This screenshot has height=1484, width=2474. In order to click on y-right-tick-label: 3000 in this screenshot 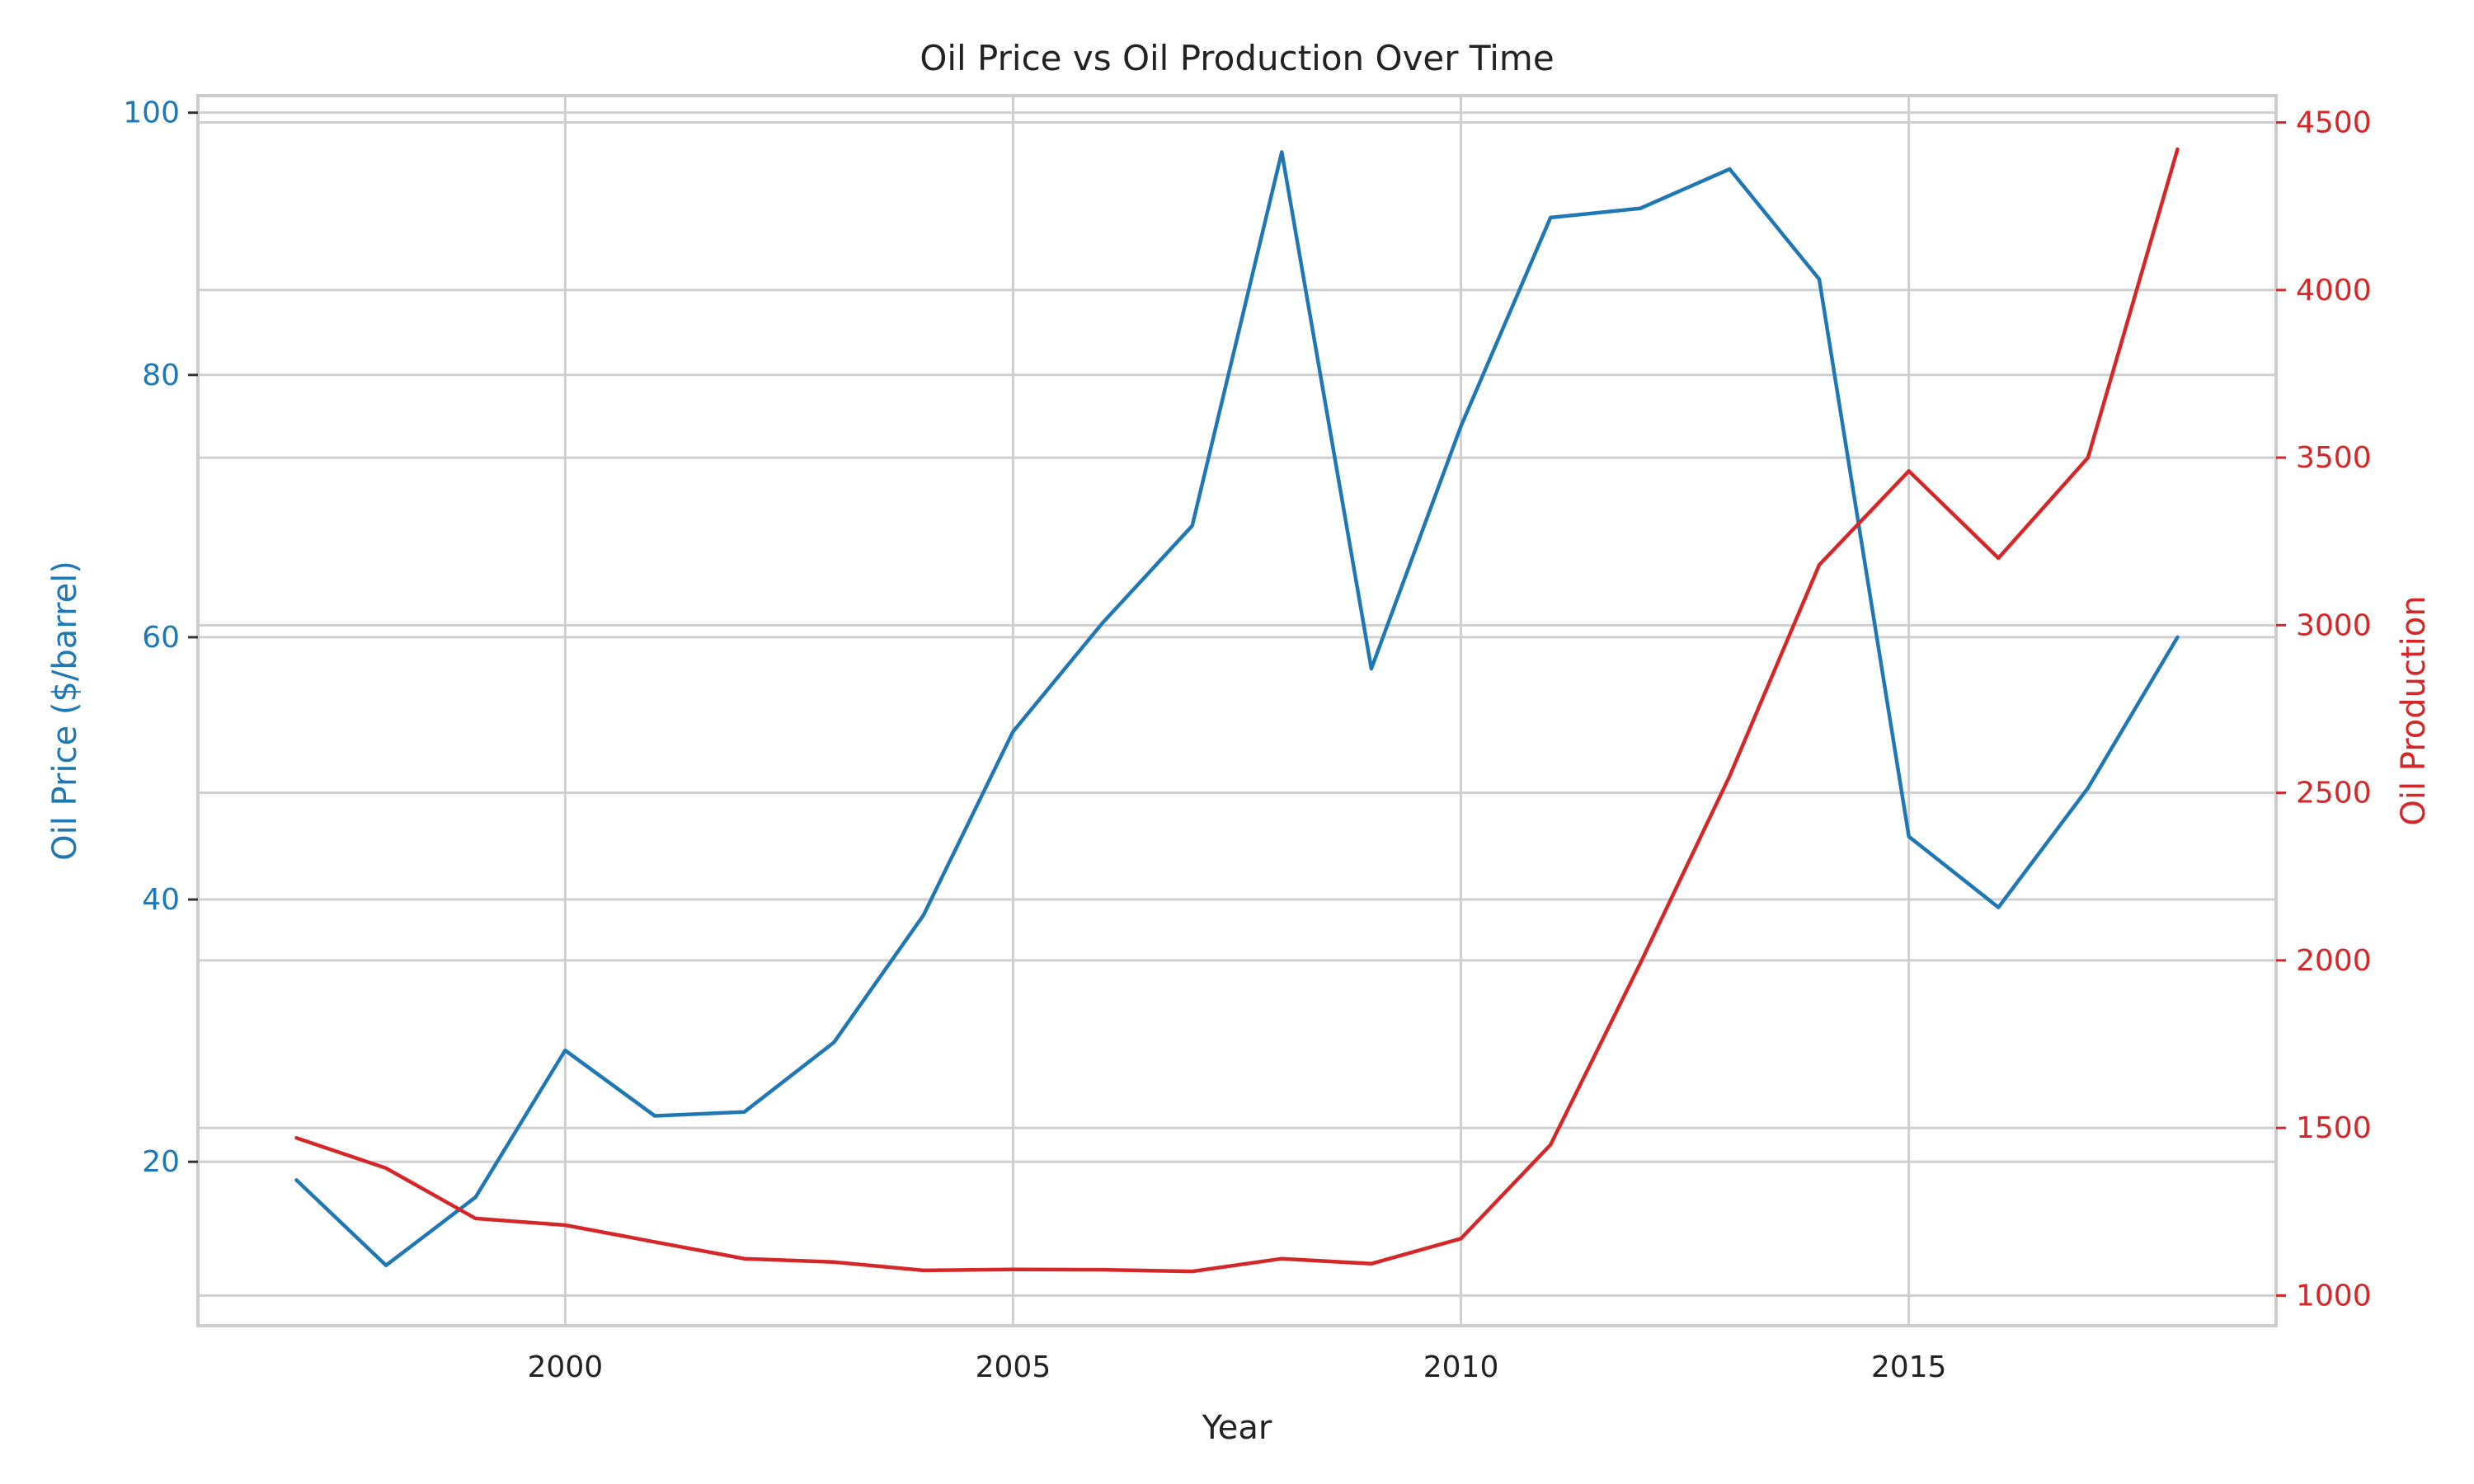, I will do `click(2334, 625)`.